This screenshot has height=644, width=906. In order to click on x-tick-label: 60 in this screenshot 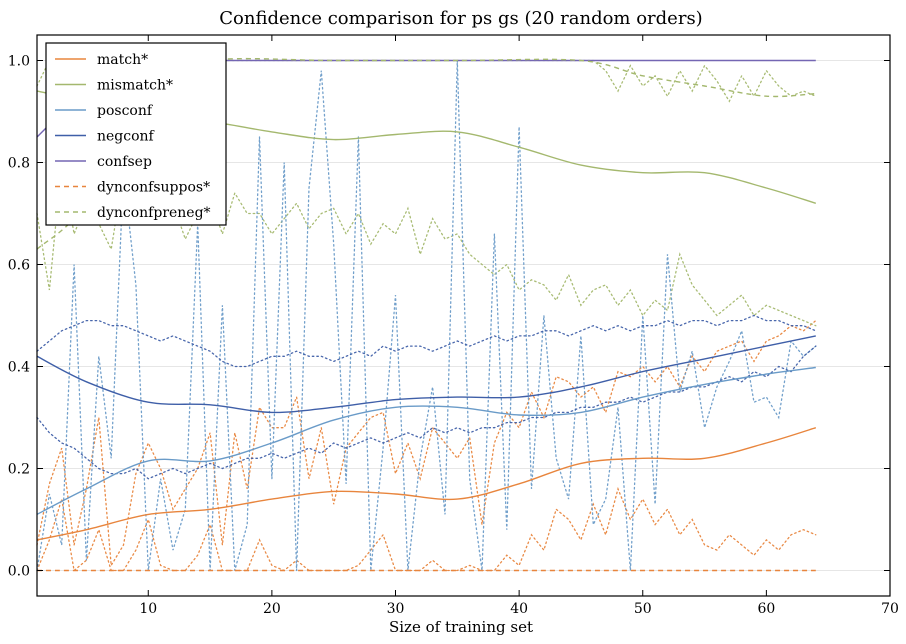, I will do `click(766, 609)`.